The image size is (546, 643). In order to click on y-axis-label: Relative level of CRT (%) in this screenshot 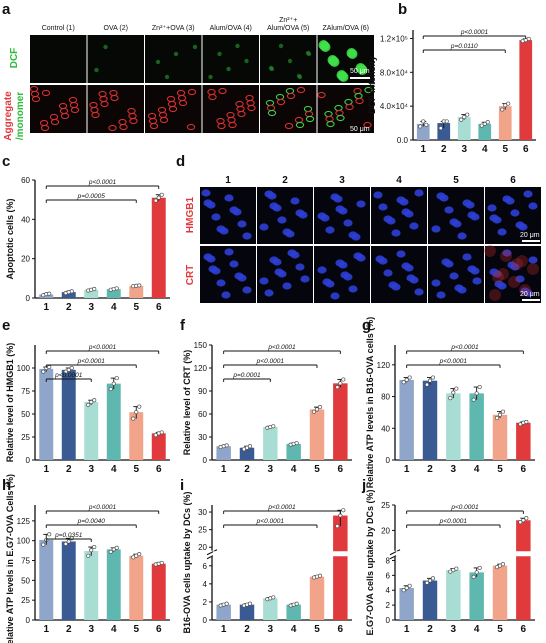, I will do `click(187, 403)`.